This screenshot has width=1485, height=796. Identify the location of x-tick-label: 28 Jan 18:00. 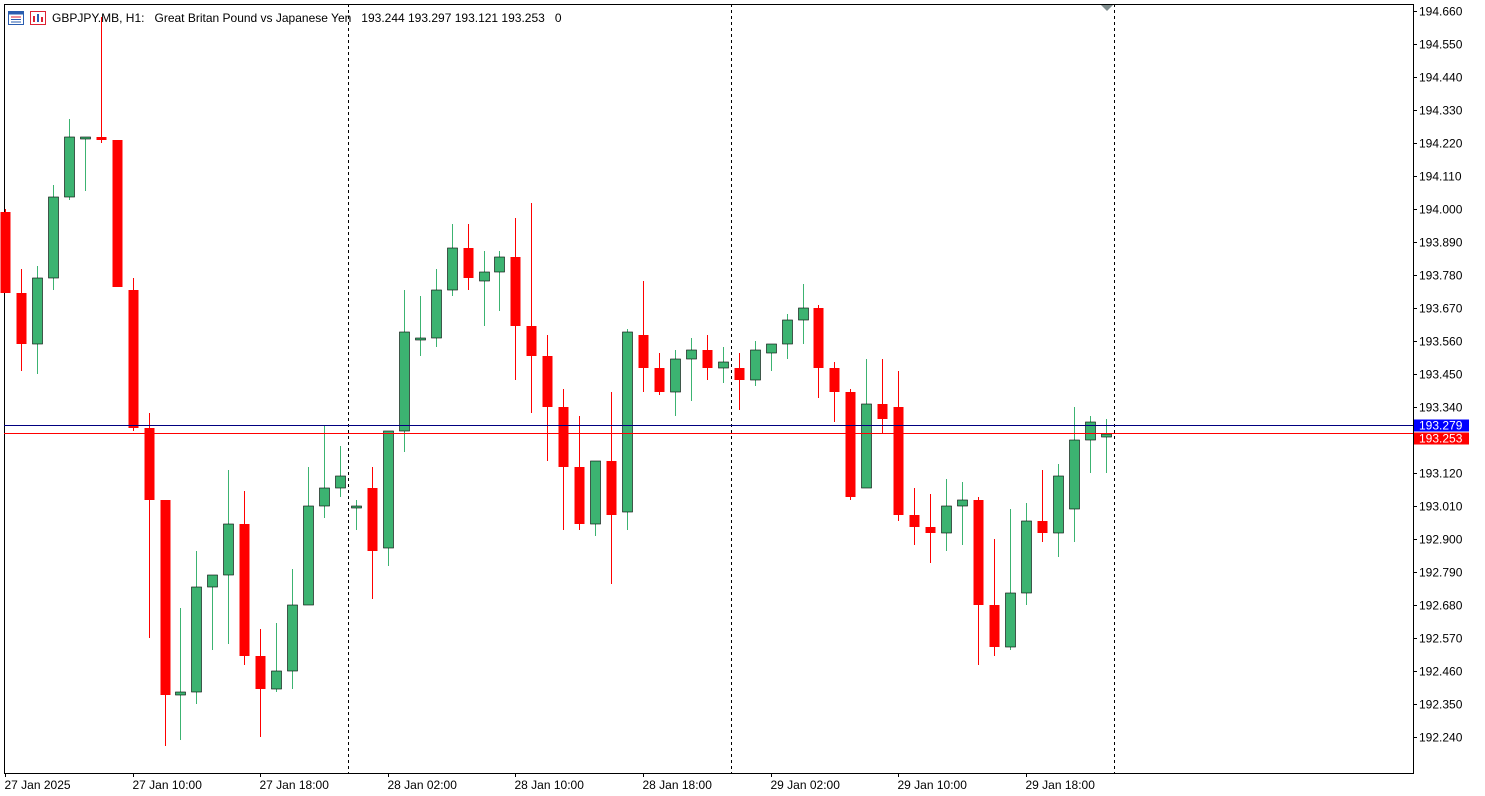
(678, 785).